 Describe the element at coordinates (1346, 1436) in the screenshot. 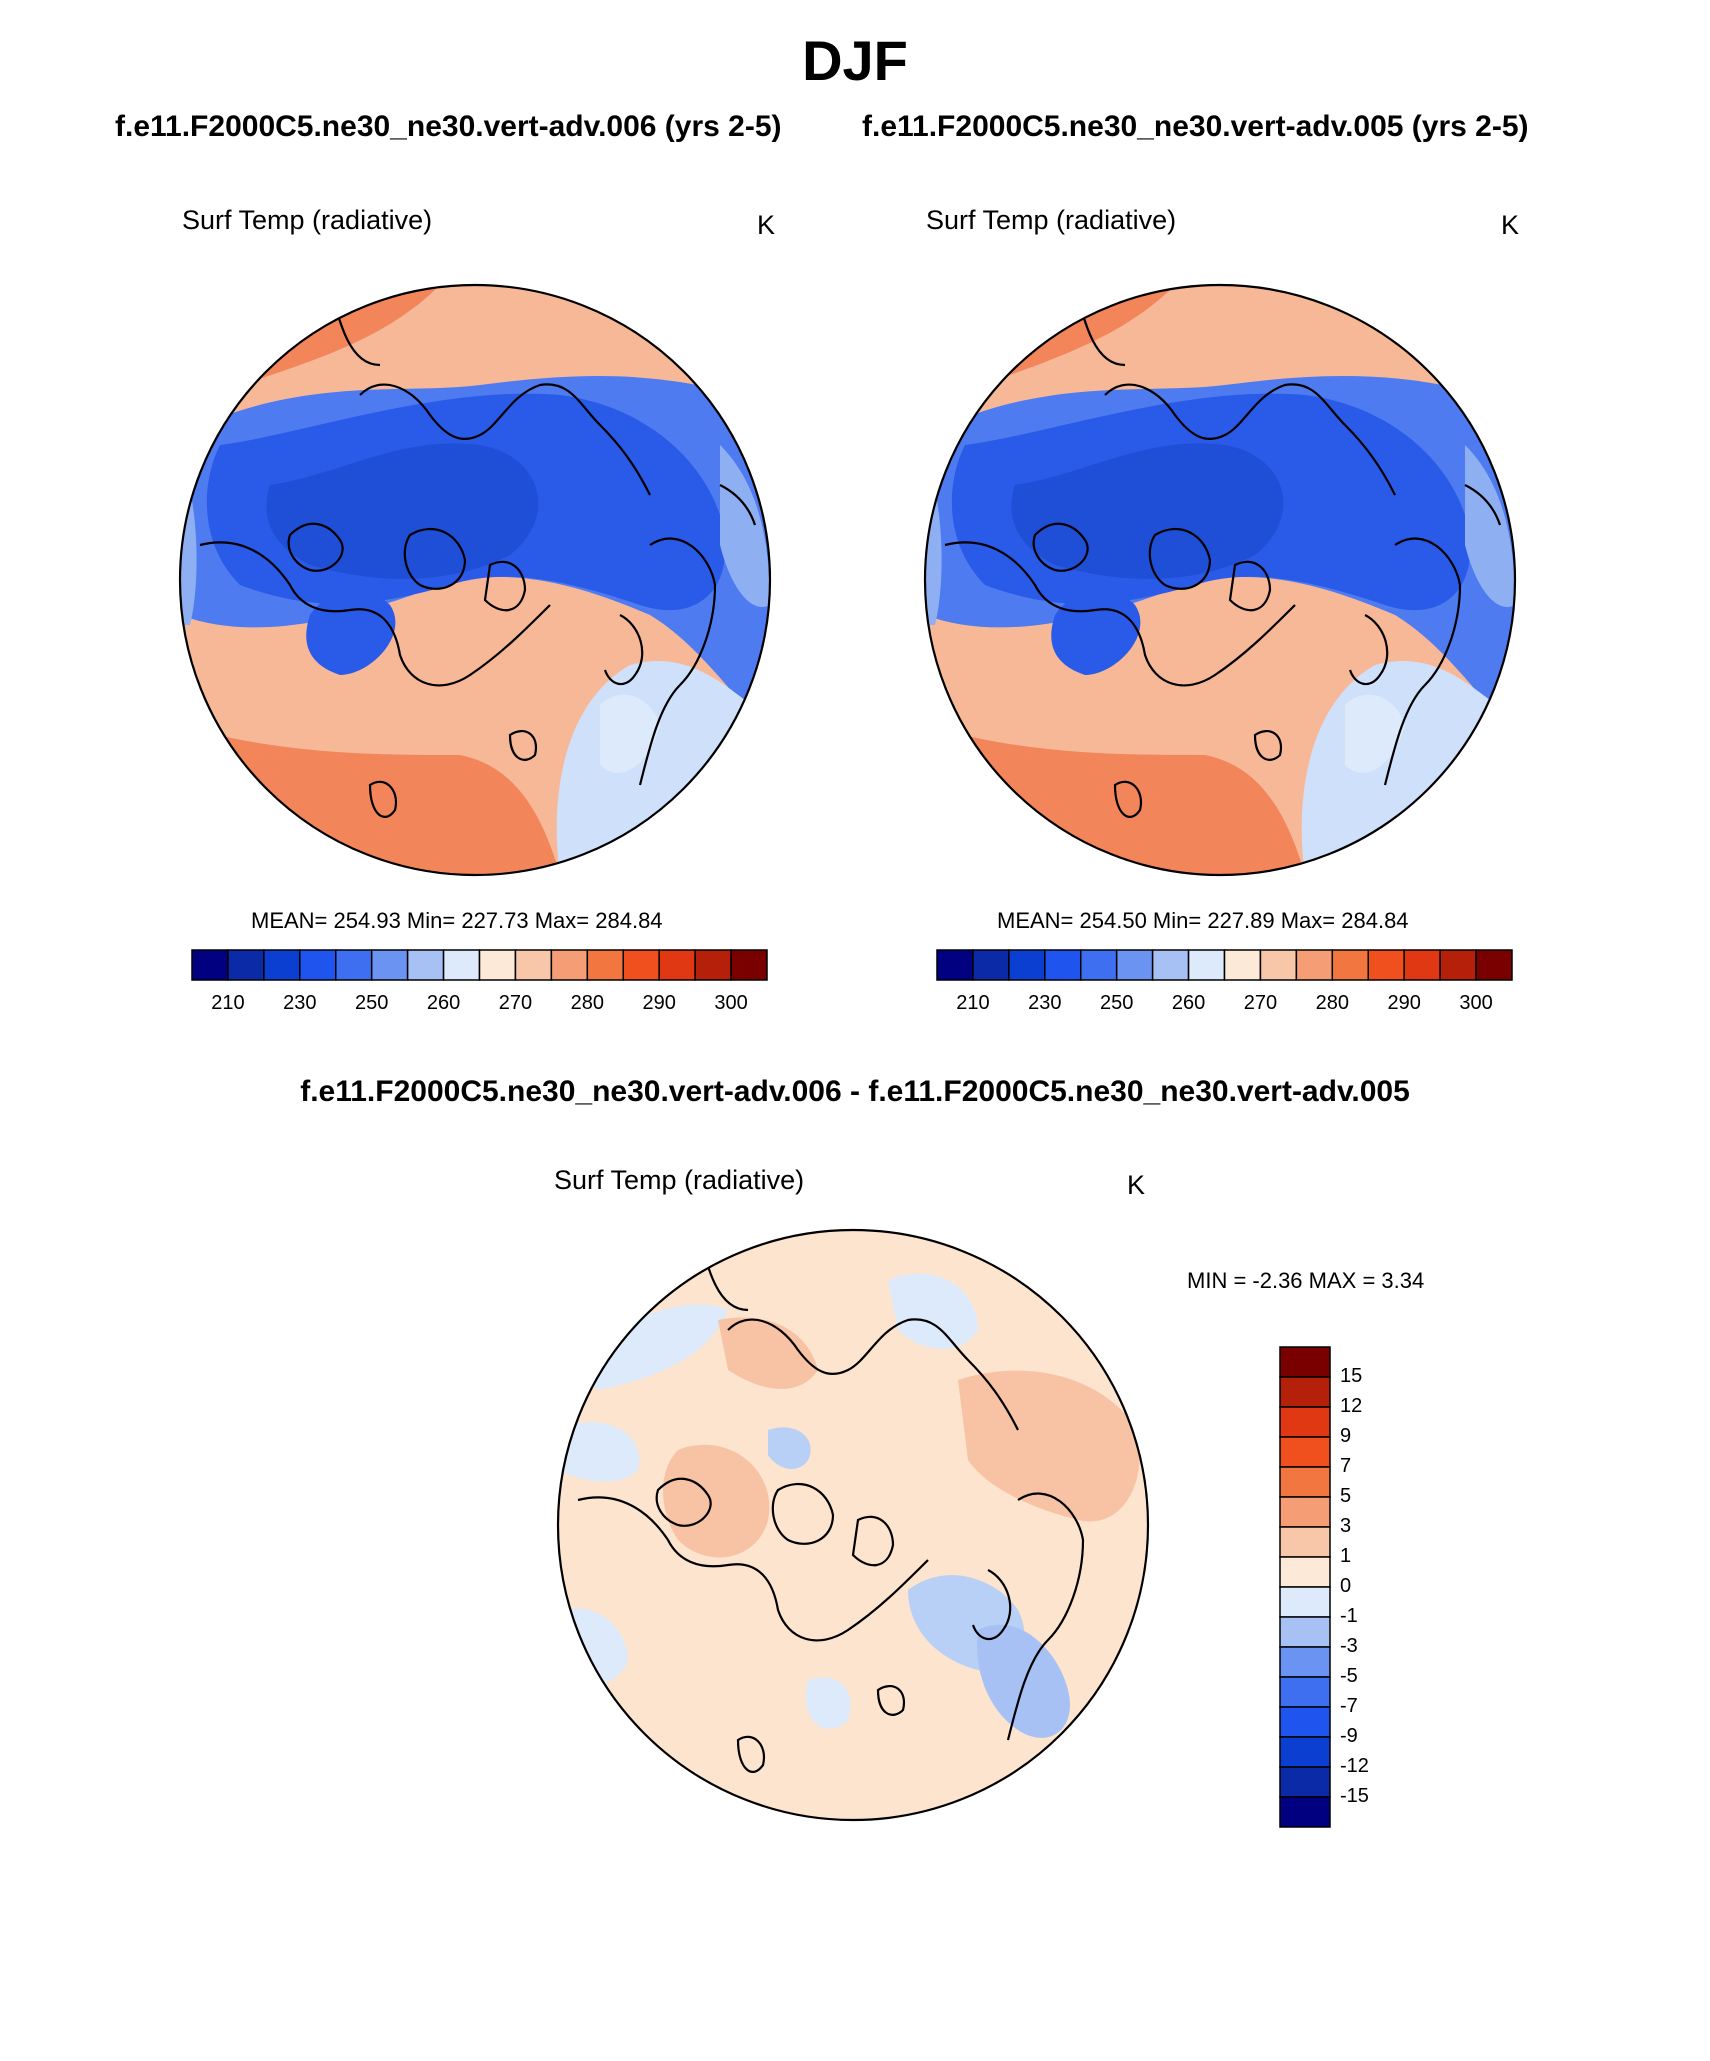

I see `colorbar-tick-label: 9` at that location.